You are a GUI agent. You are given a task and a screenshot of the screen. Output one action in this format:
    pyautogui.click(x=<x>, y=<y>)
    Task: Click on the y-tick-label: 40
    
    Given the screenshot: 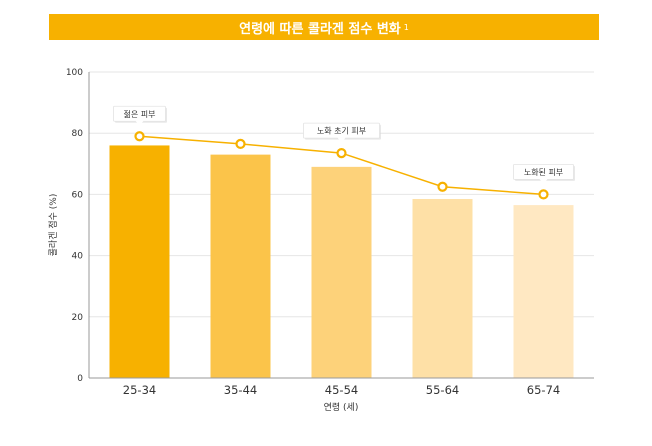 What is the action you would take?
    pyautogui.click(x=78, y=257)
    